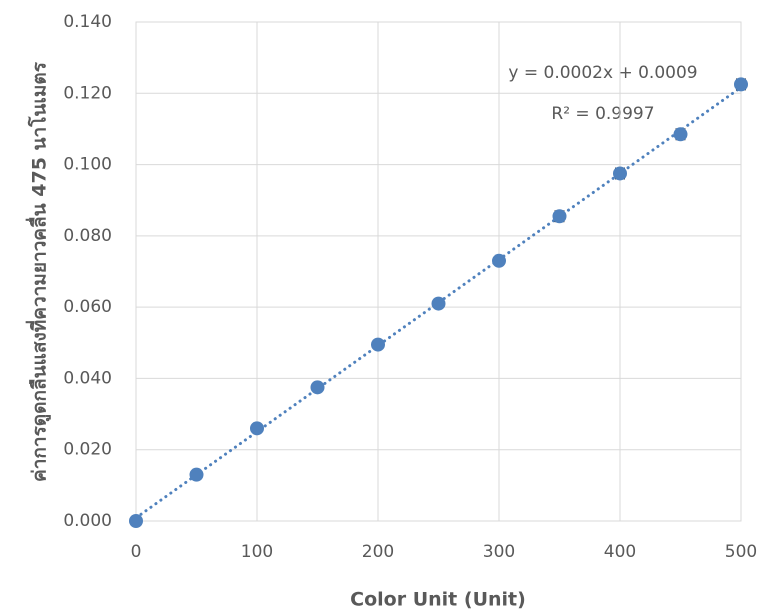 This screenshot has height=612, width=763. What do you see at coordinates (602, 114) in the screenshot?
I see `trend-r-squared: R² = 0.9997` at bounding box center [602, 114].